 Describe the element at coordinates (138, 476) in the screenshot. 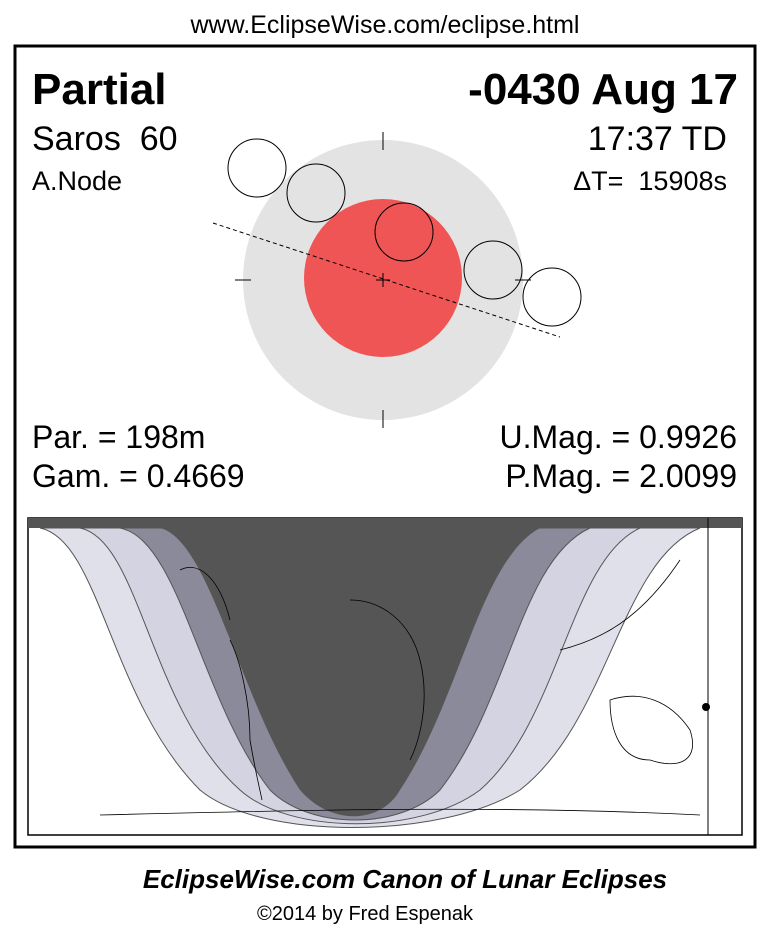

I see `gamma: Gam. = 0.4669` at that location.